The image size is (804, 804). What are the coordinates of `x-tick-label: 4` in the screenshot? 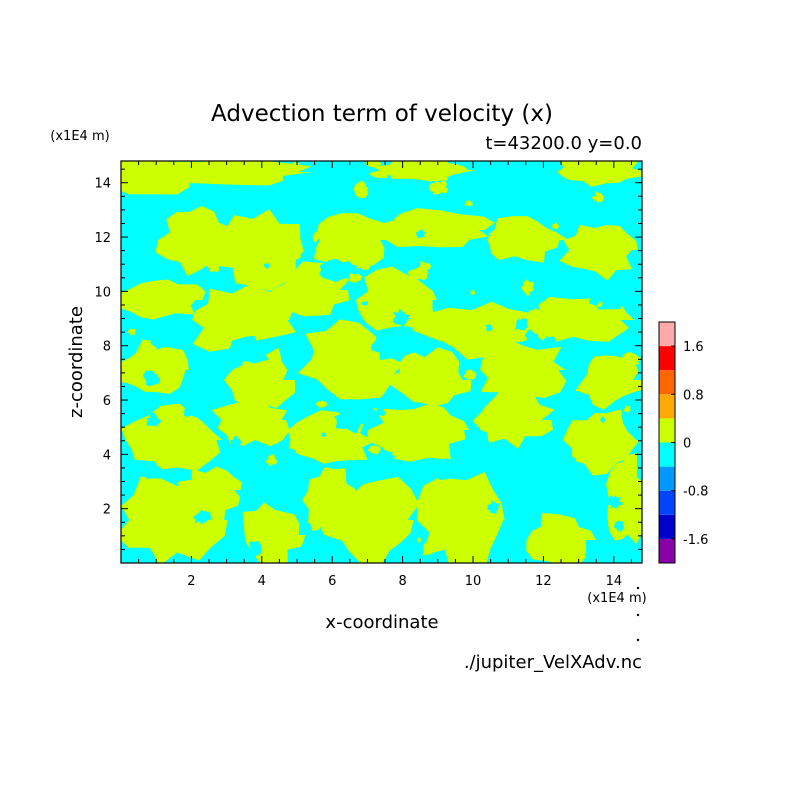 It's located at (262, 581).